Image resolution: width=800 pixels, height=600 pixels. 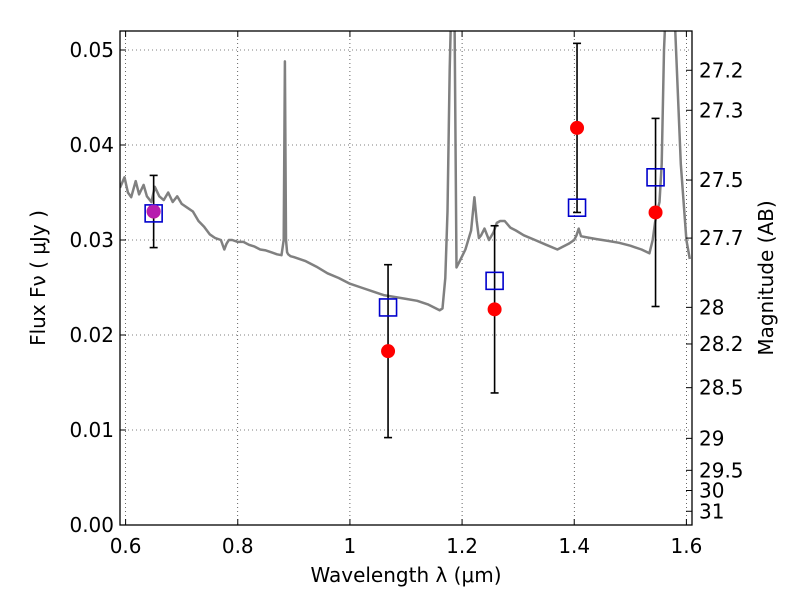 What do you see at coordinates (97, 287) in the screenshot?
I see `y-axis-ticks: 0.00 0.01 0.02 0.03 0.04 0.05` at bounding box center [97, 287].